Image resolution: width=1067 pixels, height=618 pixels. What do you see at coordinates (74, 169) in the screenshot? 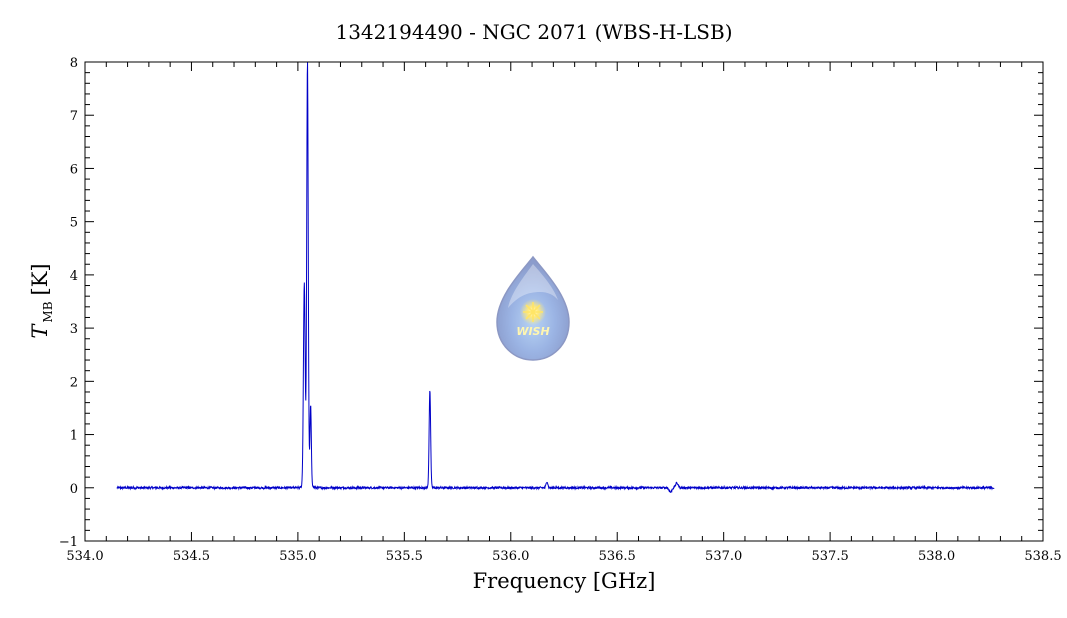
I see `y-tick-label: 6` at bounding box center [74, 169].